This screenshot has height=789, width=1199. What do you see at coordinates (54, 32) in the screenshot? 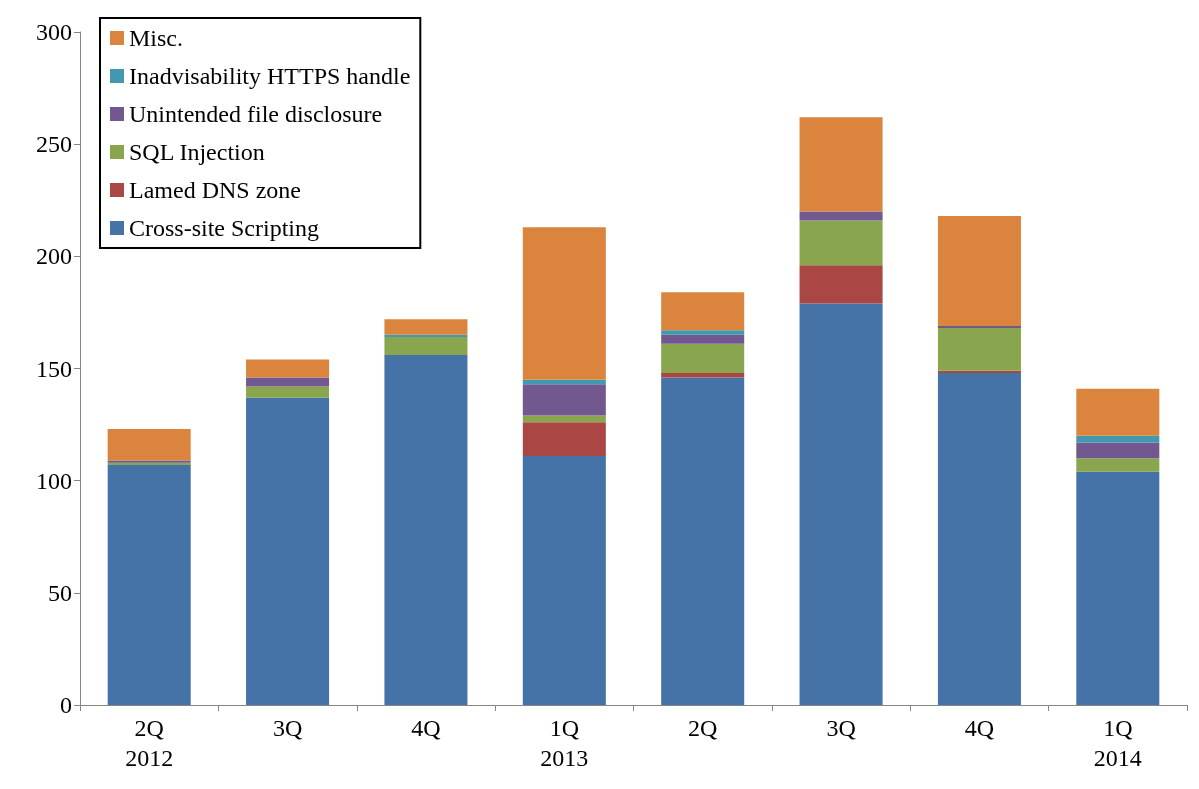
I see `y-tick-label: 300` at bounding box center [54, 32].